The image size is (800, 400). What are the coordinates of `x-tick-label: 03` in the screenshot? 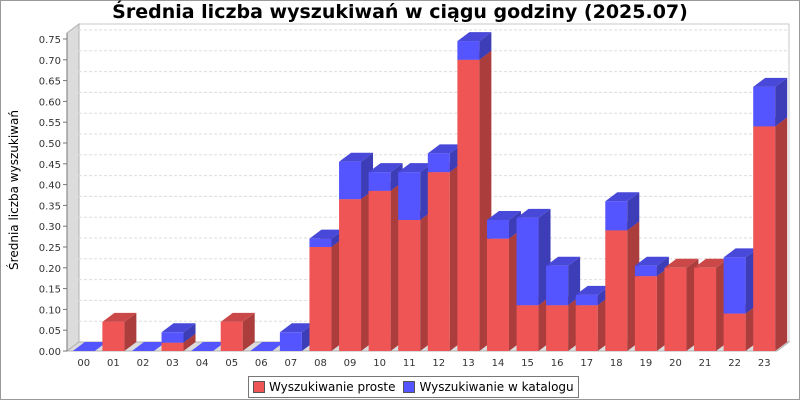 It's located at (172, 363).